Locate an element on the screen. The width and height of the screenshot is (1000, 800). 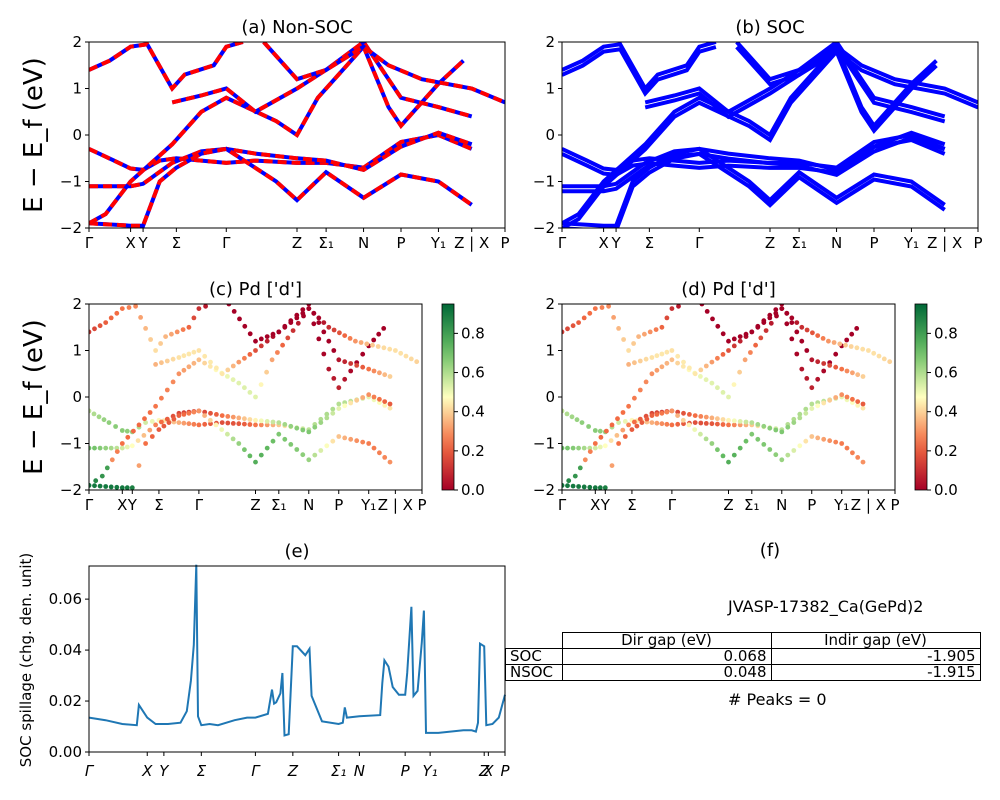
panel-b-x-tick-label: Y₁ is located at coordinates (911, 243).